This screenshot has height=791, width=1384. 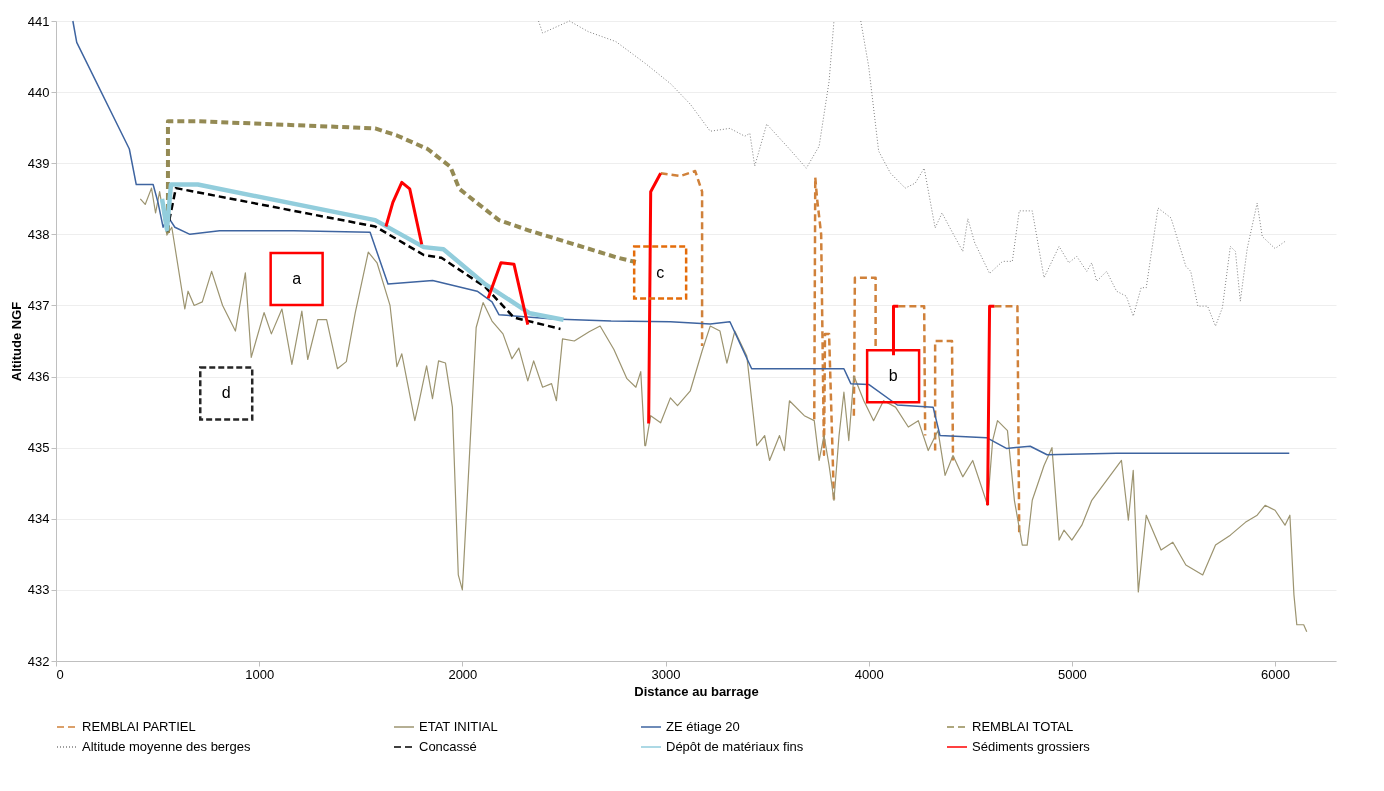 I want to click on x-tick-label: 0, so click(x=60, y=674).